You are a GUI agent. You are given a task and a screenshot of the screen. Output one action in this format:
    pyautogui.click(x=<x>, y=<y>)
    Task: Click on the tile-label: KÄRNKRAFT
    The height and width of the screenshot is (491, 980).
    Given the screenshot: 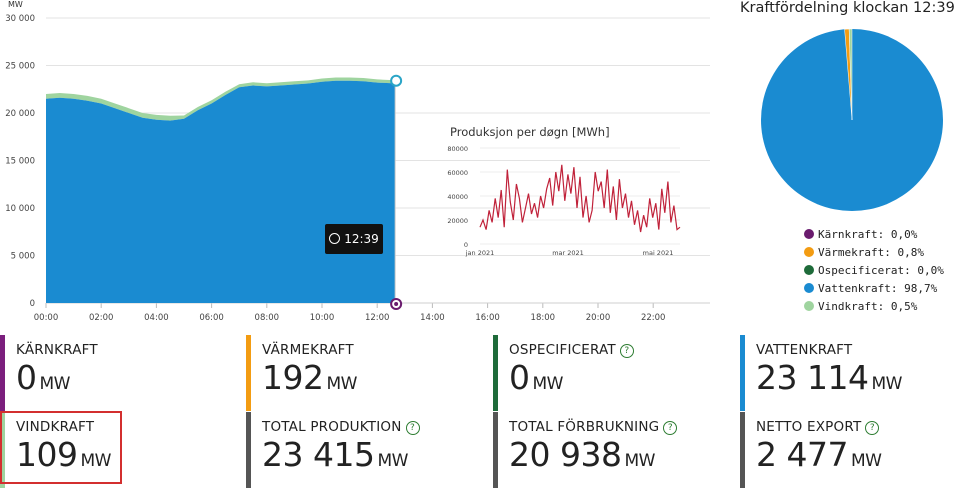 What is the action you would take?
    pyautogui.click(x=57, y=350)
    